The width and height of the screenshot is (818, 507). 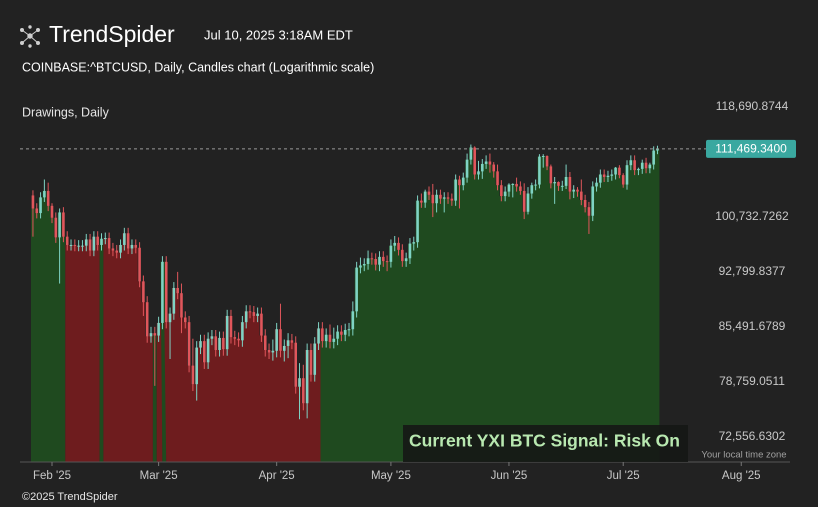 I want to click on x-tick-label: Apr '25, so click(x=277, y=476).